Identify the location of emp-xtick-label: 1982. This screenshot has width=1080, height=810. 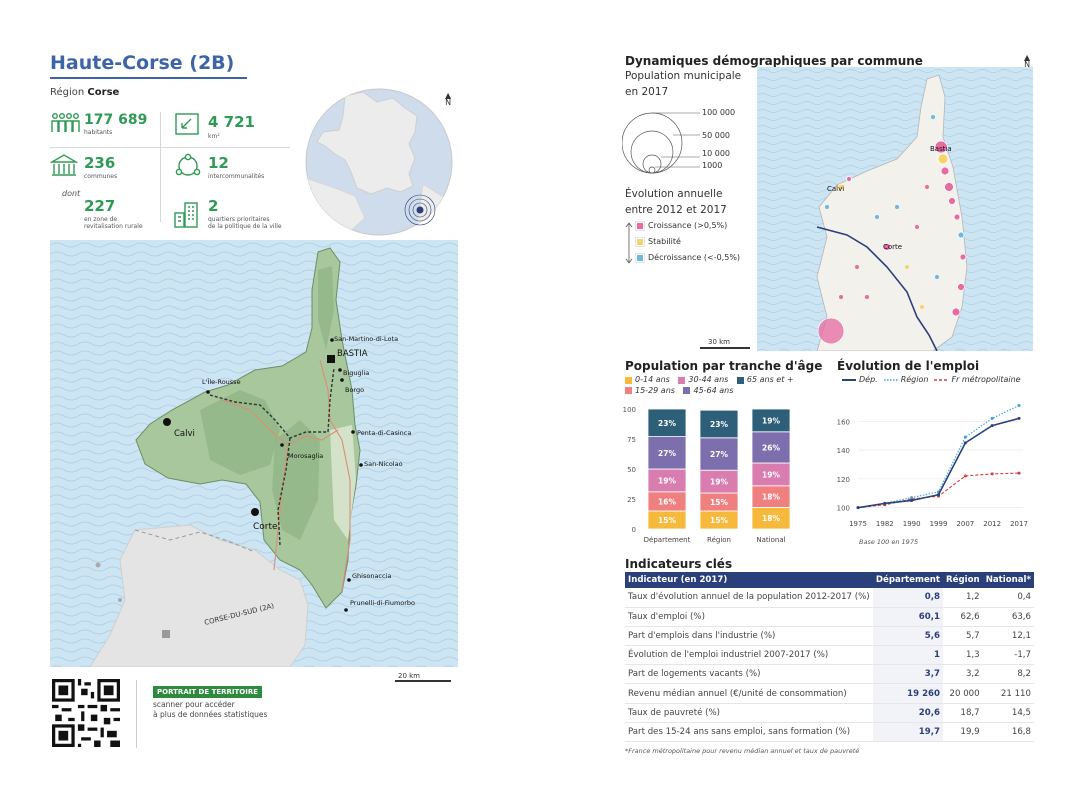
(885, 524).